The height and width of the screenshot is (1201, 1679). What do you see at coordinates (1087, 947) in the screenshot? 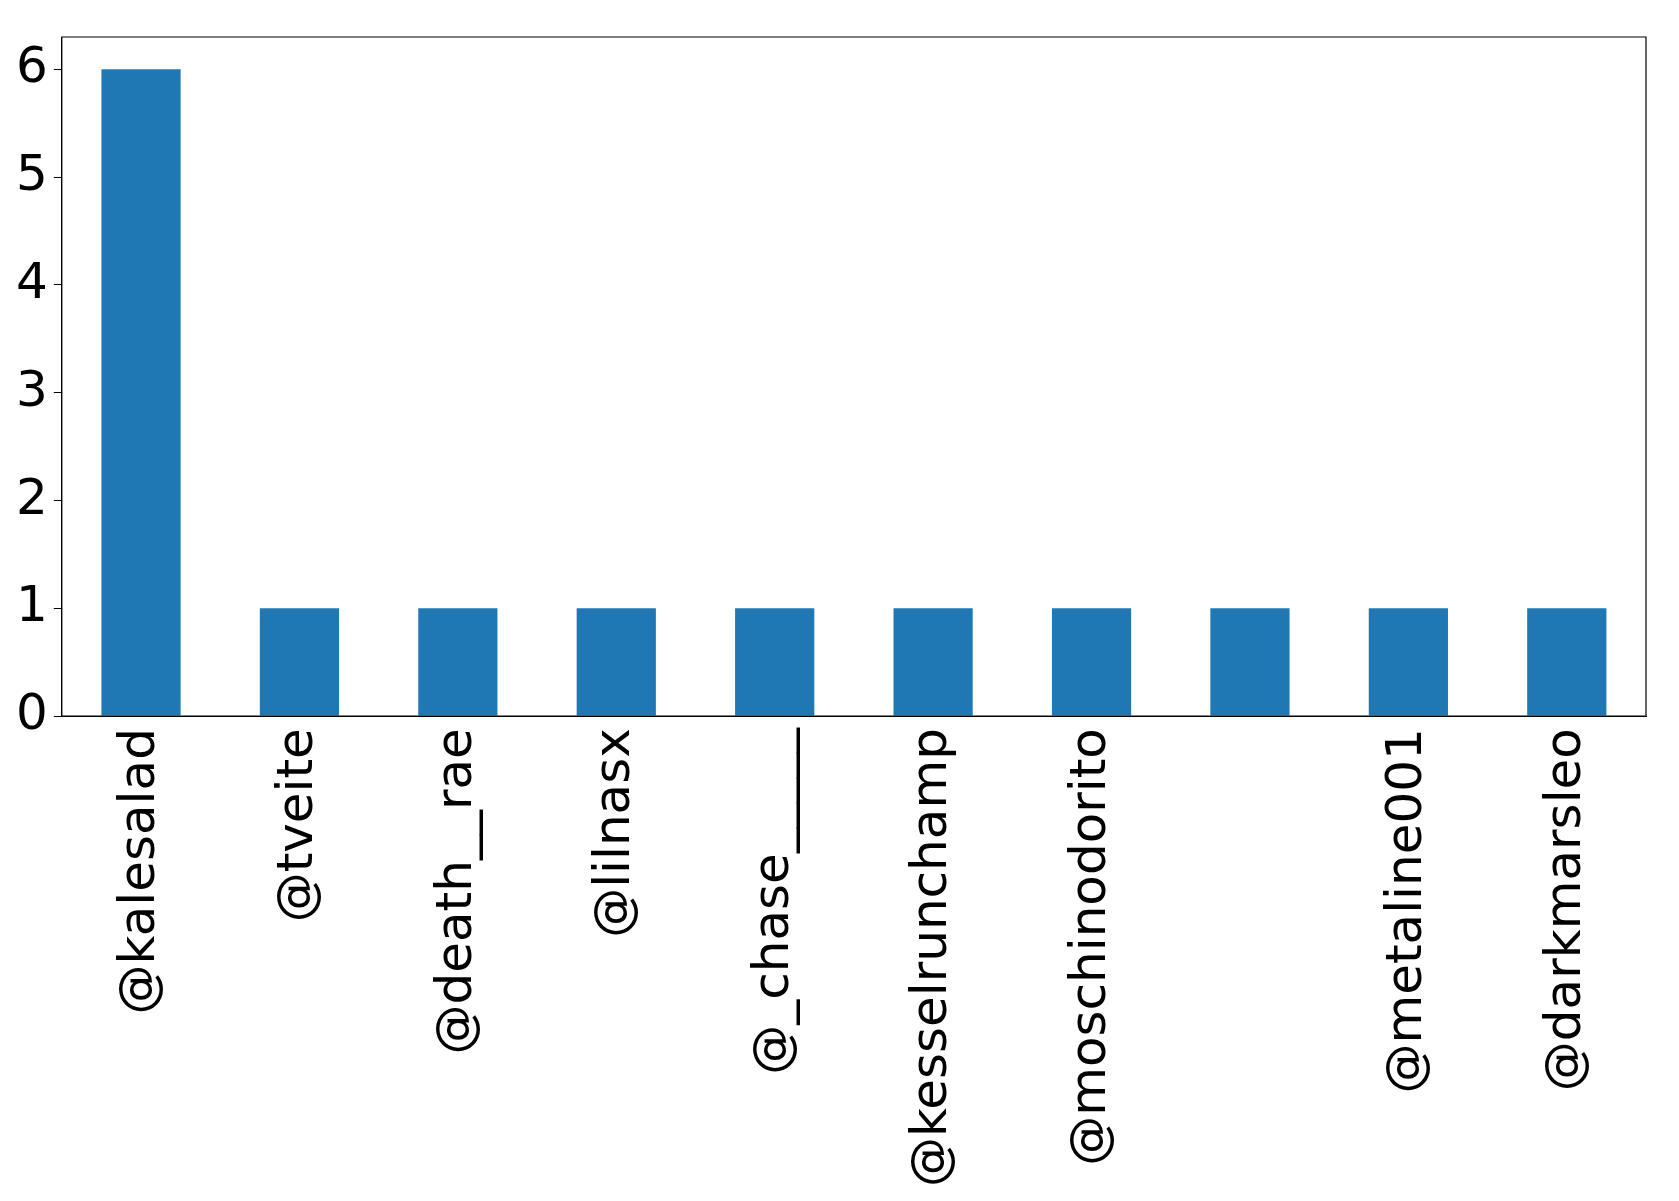
I see `x-tick-label: @moschinodorito` at bounding box center [1087, 947].